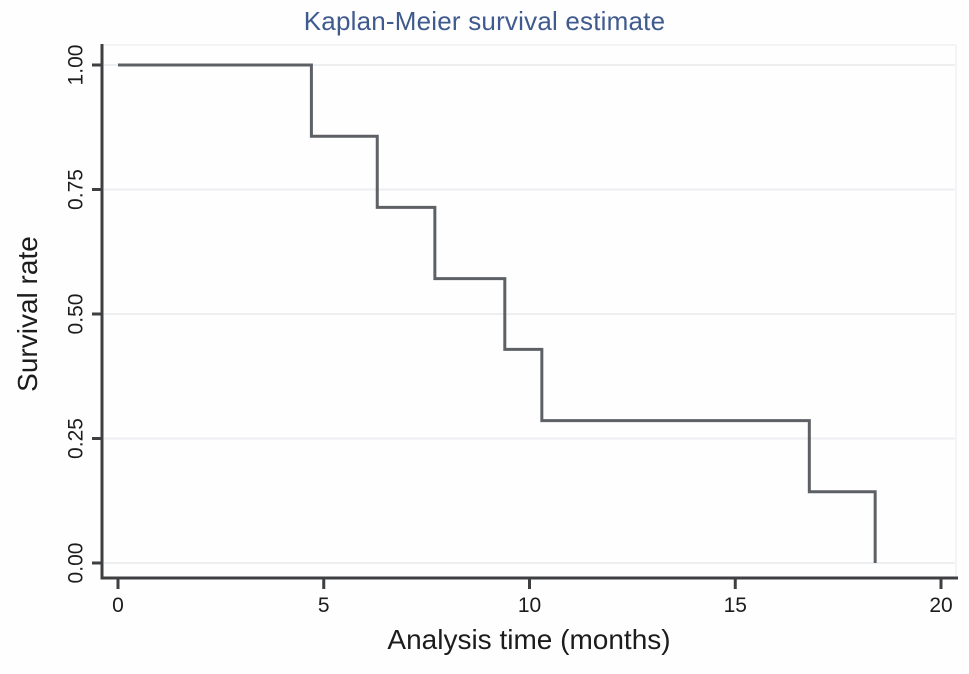  Describe the element at coordinates (76, 189) in the screenshot. I see `y-tick-label-0.75: 0.75` at that location.